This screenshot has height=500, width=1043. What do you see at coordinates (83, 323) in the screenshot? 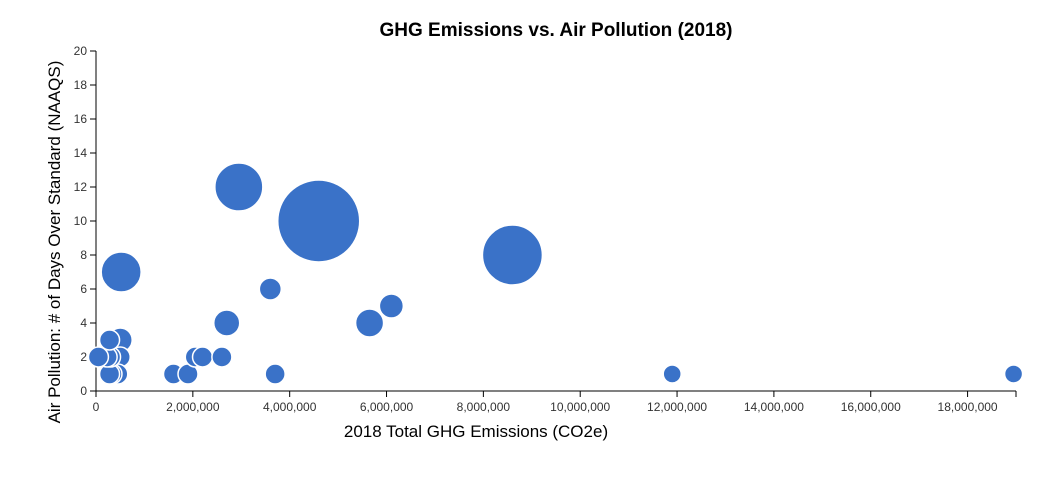
I see `y-tick-label: 4` at bounding box center [83, 323].